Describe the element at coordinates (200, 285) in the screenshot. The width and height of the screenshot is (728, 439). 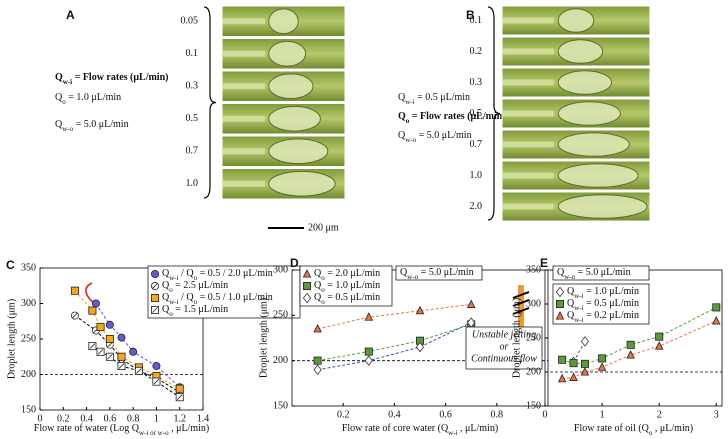
I see `text-part: = 2.5 μL/min` at that location.